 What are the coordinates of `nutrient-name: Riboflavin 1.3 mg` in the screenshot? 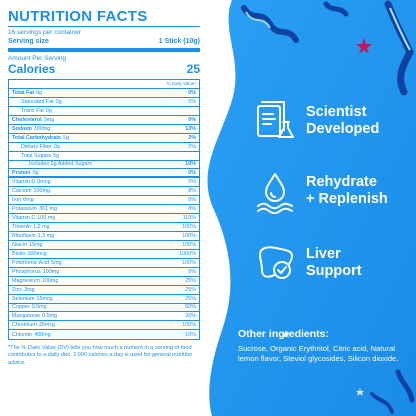 It's located at (33, 236).